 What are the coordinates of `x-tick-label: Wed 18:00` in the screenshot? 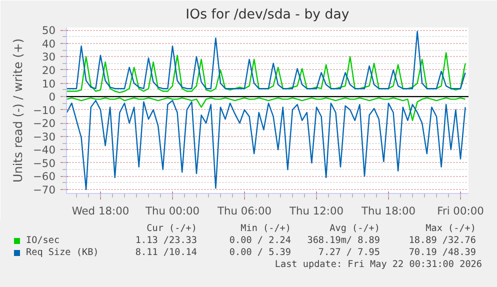 It's located at (101, 211).